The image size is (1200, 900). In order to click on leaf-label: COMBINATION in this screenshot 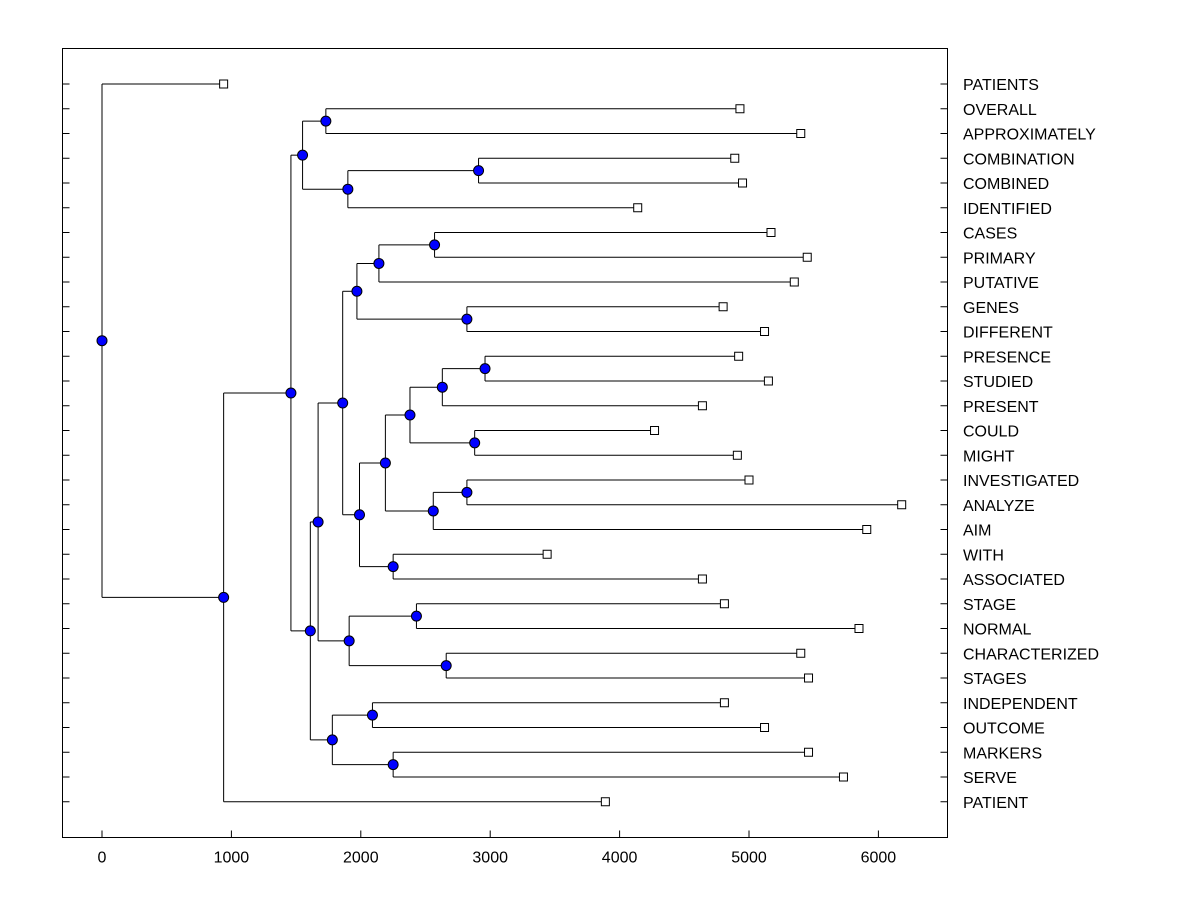, I will do `click(1019, 159)`.